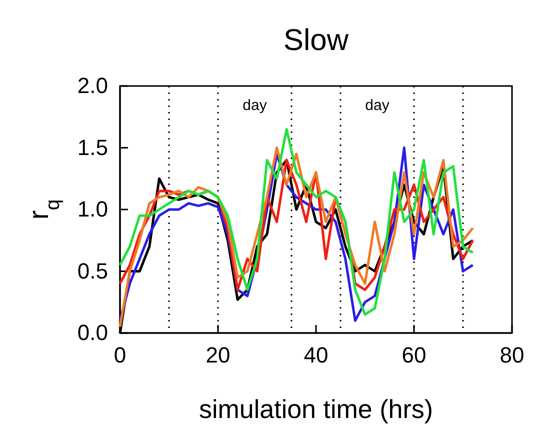 This screenshot has width=544, height=432. What do you see at coordinates (92, 333) in the screenshot?
I see `y-tick-label: 0.0` at bounding box center [92, 333].